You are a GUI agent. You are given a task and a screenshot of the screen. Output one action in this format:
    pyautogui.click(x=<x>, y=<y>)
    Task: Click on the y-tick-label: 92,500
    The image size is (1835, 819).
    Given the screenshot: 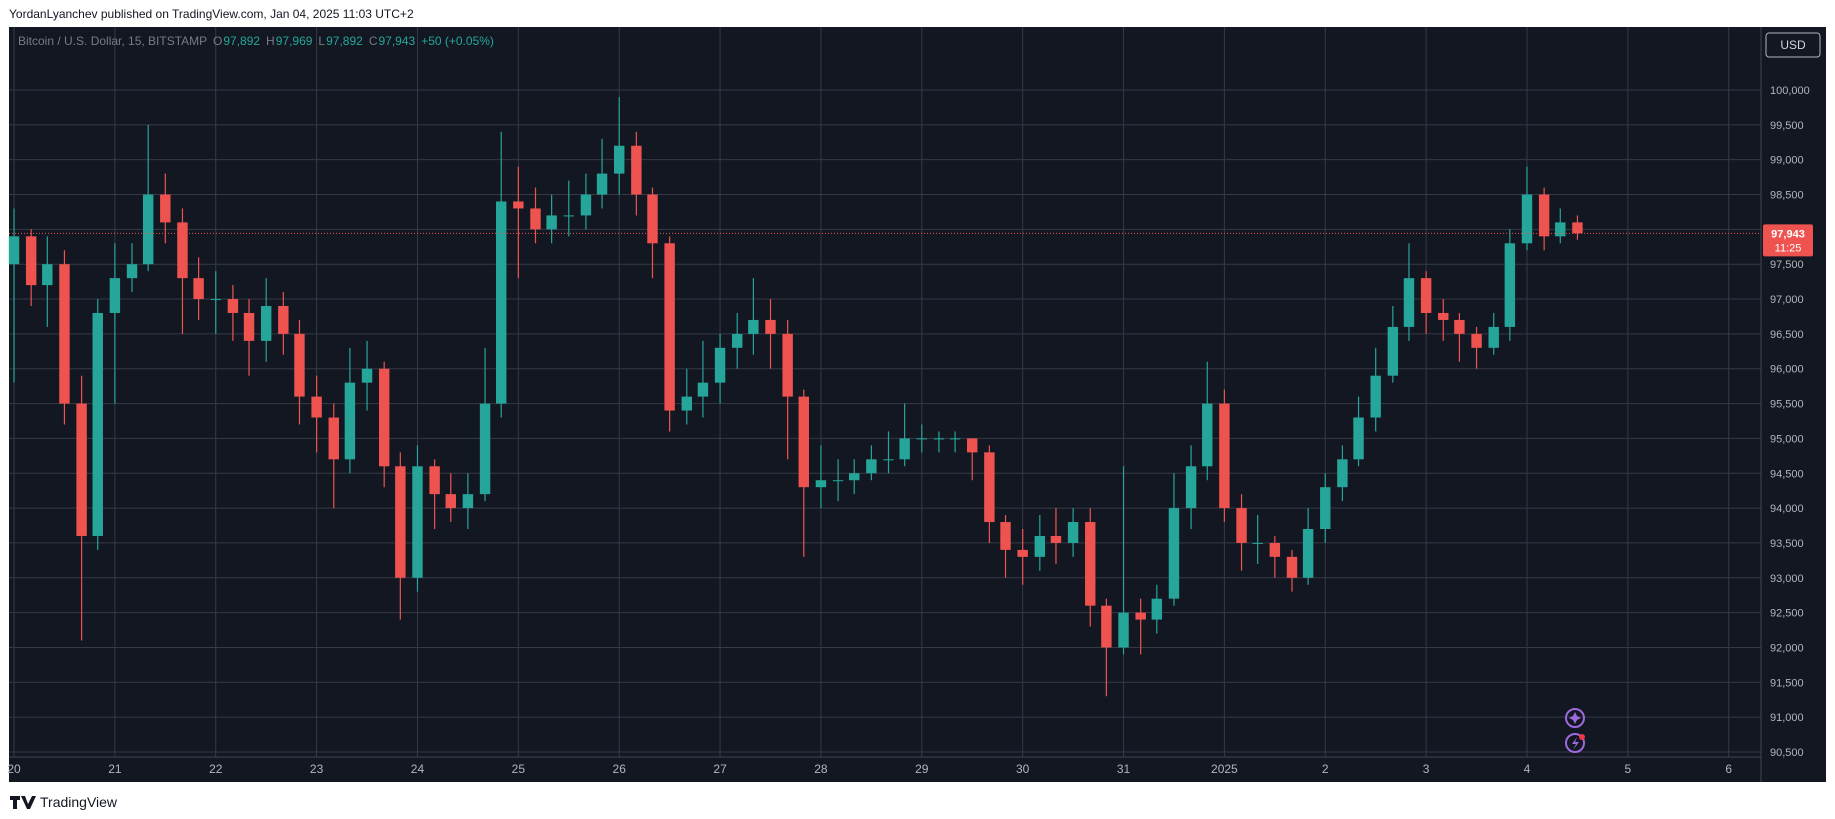 What is the action you would take?
    pyautogui.click(x=1787, y=614)
    